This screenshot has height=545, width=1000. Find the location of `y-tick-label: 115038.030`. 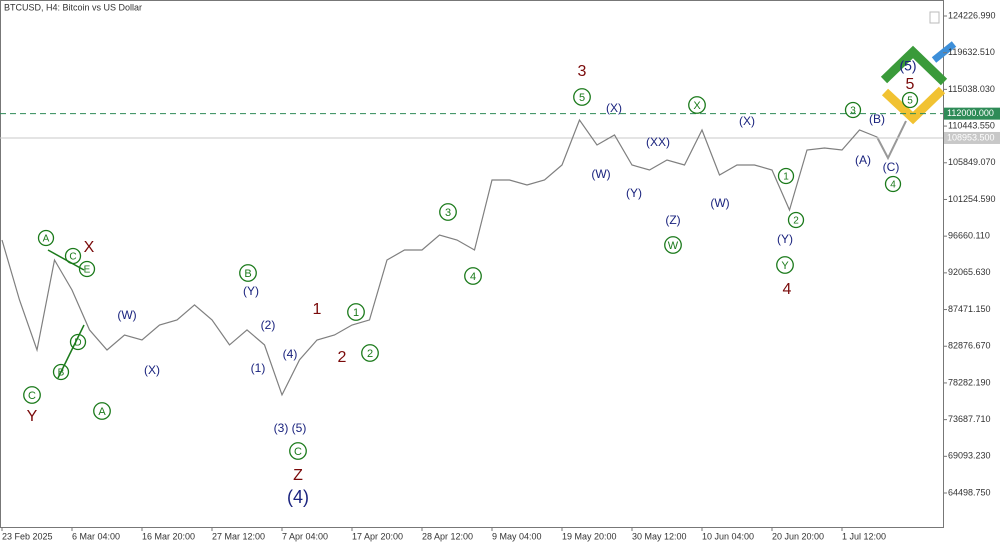

y-tick-label: 115038.030 is located at coordinates (971, 89).